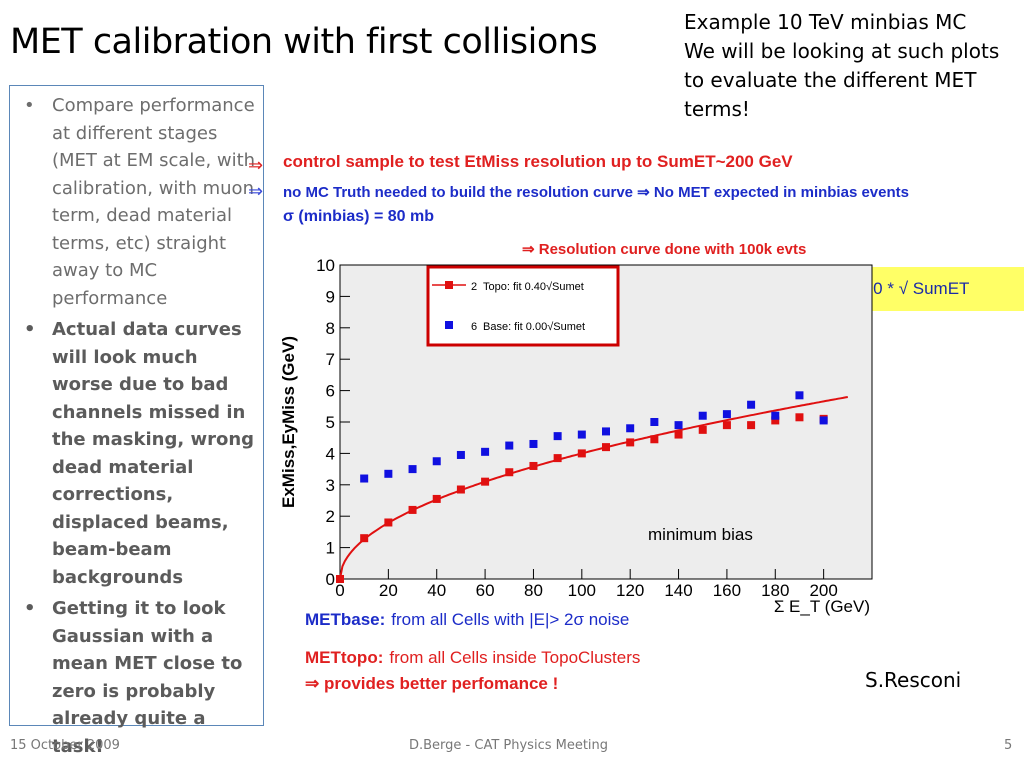 This screenshot has width=1024, height=768. I want to click on legend-topo-label: Topo: fit 0.40√Sumet, so click(533, 287).